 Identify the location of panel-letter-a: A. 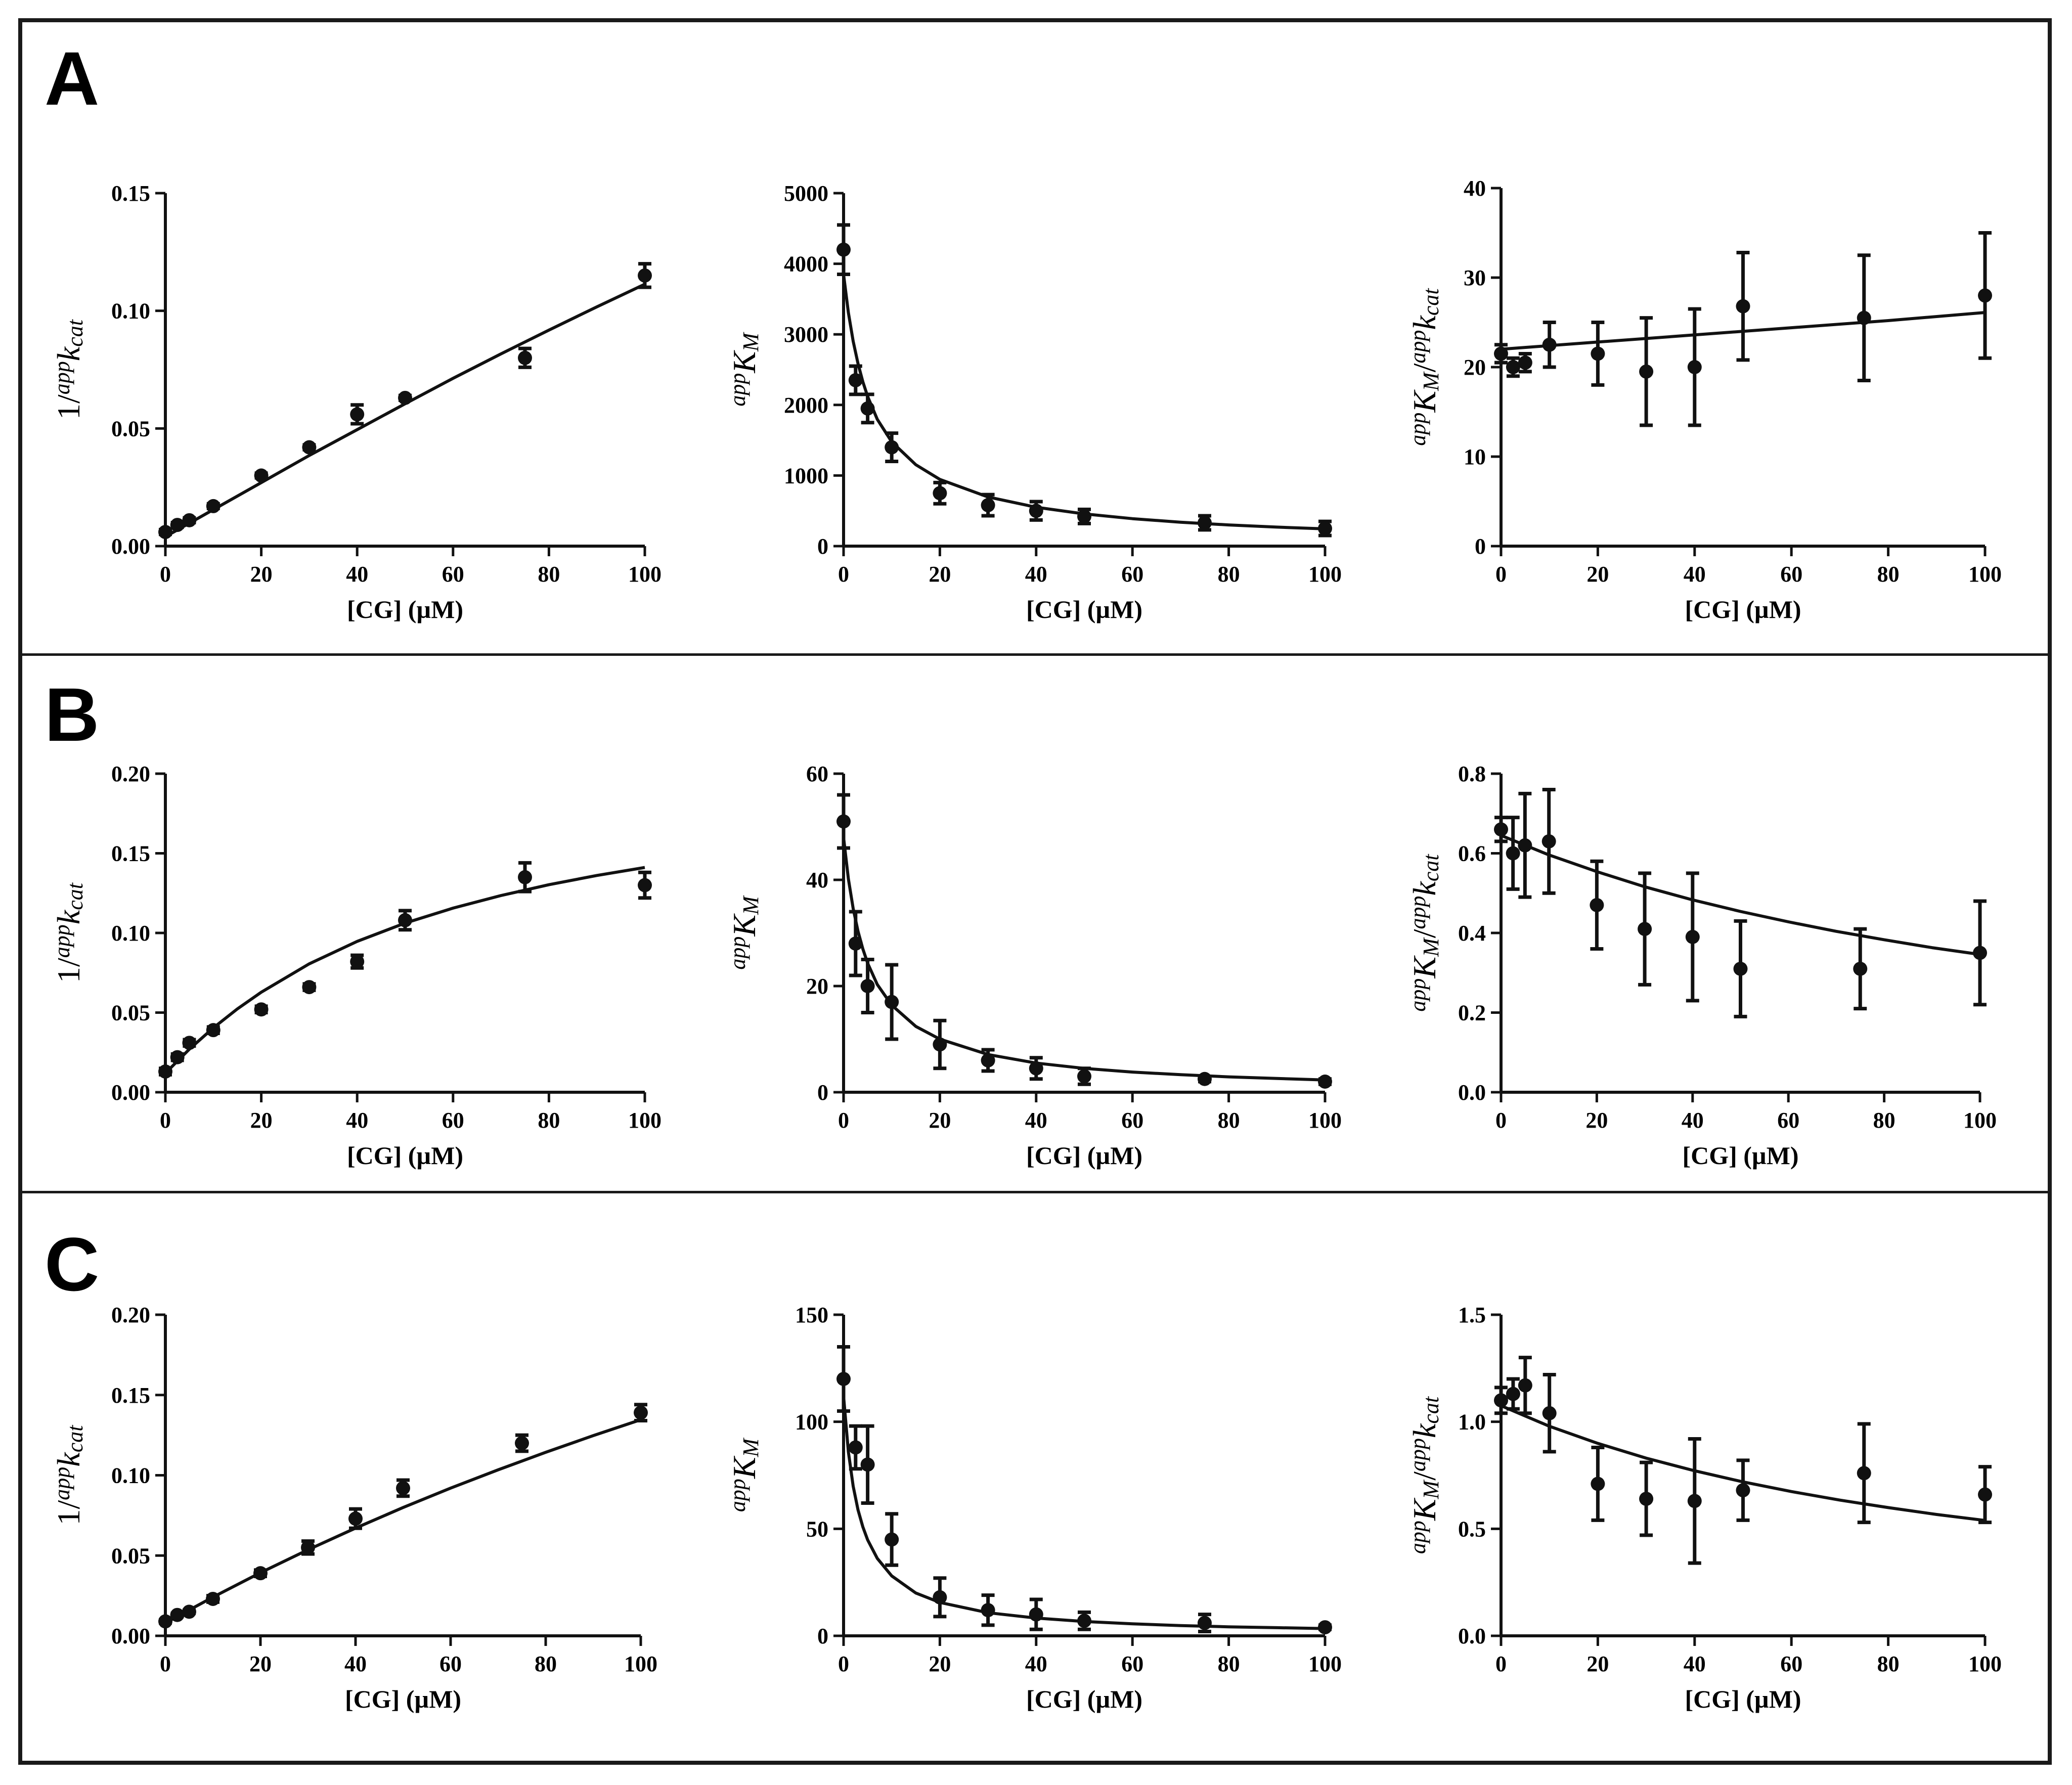
(72, 78).